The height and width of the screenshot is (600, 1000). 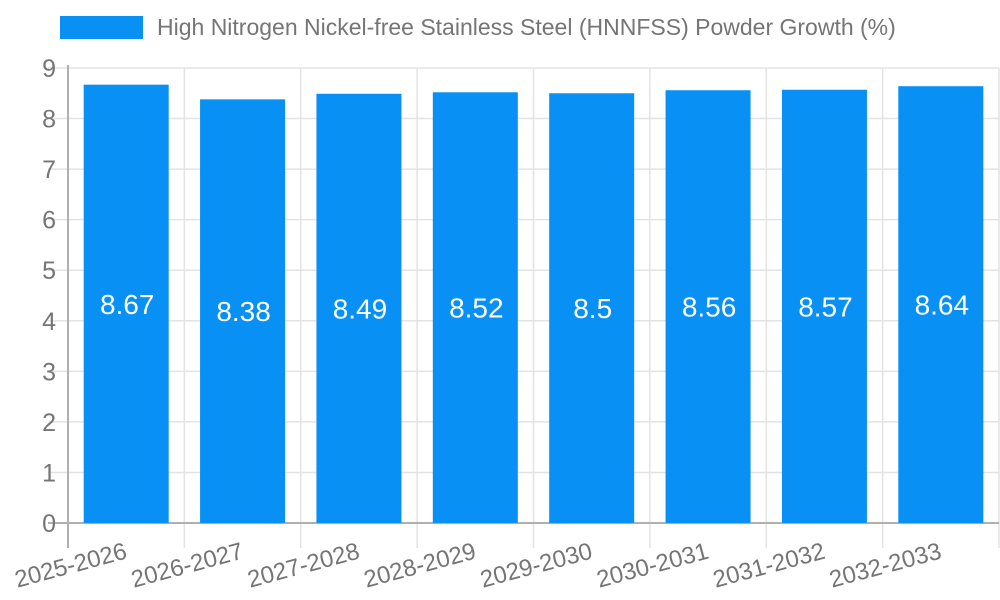 What do you see at coordinates (420, 566) in the screenshot?
I see `x-tick-label: 2028-2029` at bounding box center [420, 566].